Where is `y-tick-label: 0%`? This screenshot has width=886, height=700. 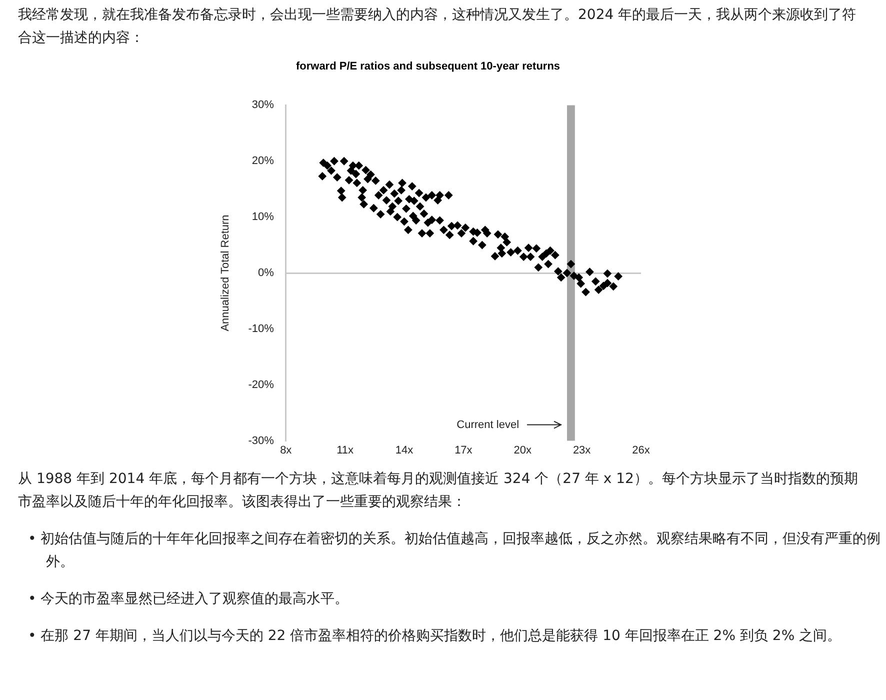
y-tick-label: 0% is located at coordinates (266, 273).